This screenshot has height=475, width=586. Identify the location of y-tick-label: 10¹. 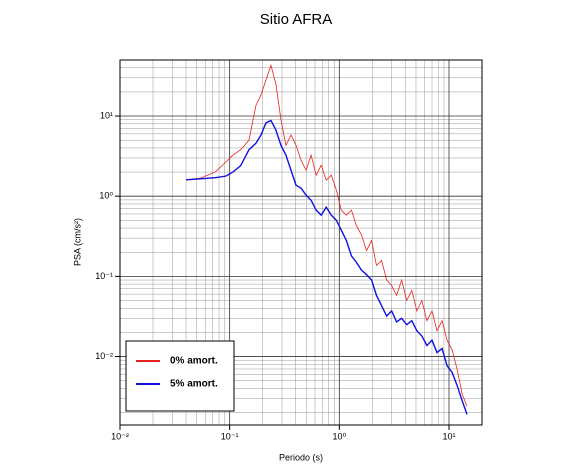
(106, 115).